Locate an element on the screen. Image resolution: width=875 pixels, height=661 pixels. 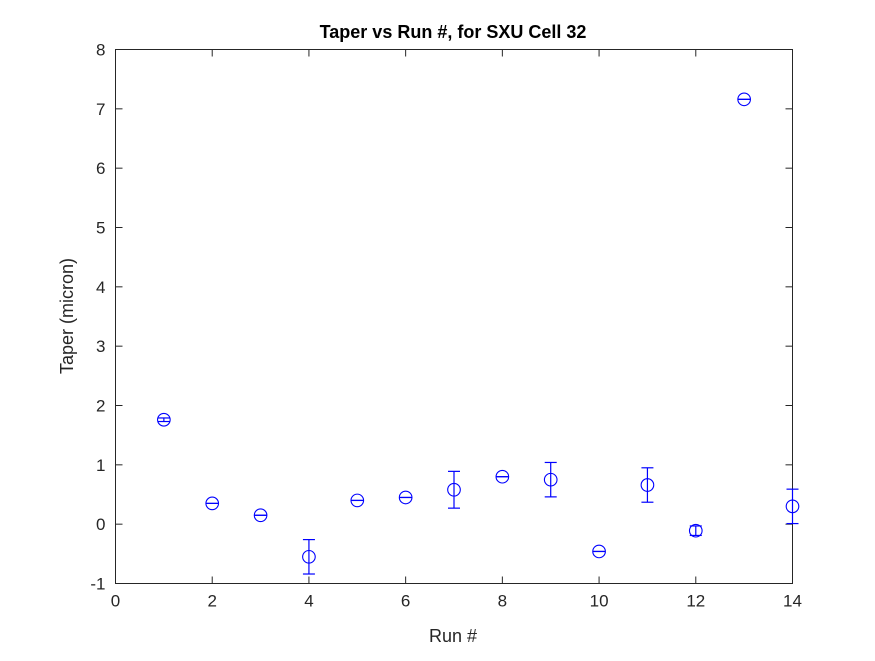
x-tick-label: 10 is located at coordinates (599, 601).